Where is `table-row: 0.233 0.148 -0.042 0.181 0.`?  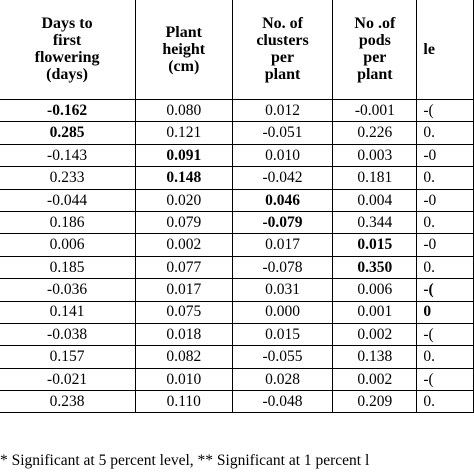
table-row: 0.233 0.148 -0.042 0.181 0. is located at coordinates (237, 178).